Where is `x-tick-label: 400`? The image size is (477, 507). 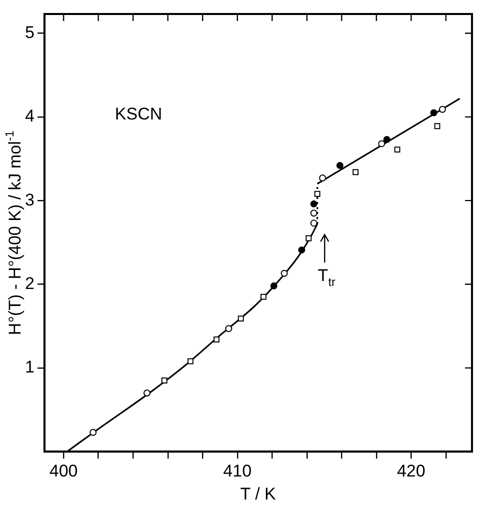 x-tick-label: 400 is located at coordinates (63, 470).